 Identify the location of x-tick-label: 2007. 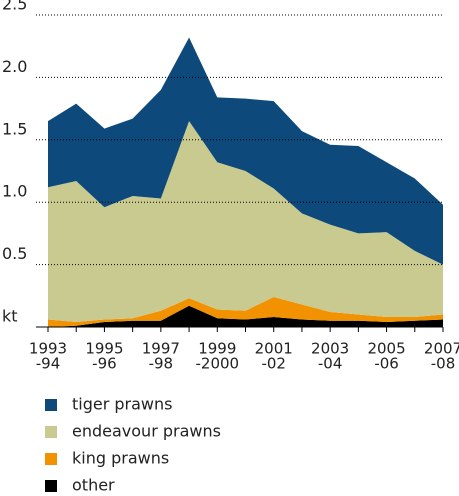
(441, 349).